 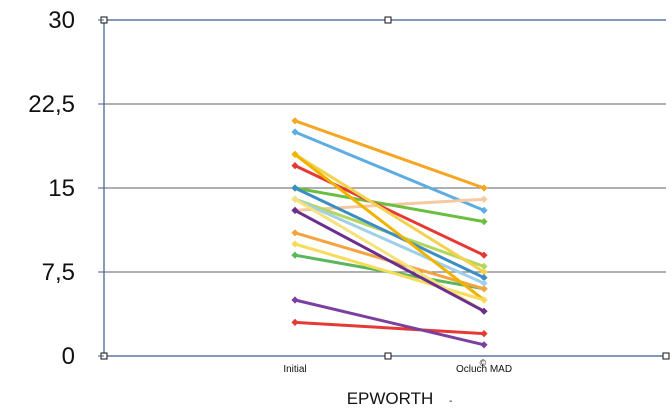 I want to click on y-tick-label: 15, so click(x=61, y=188).